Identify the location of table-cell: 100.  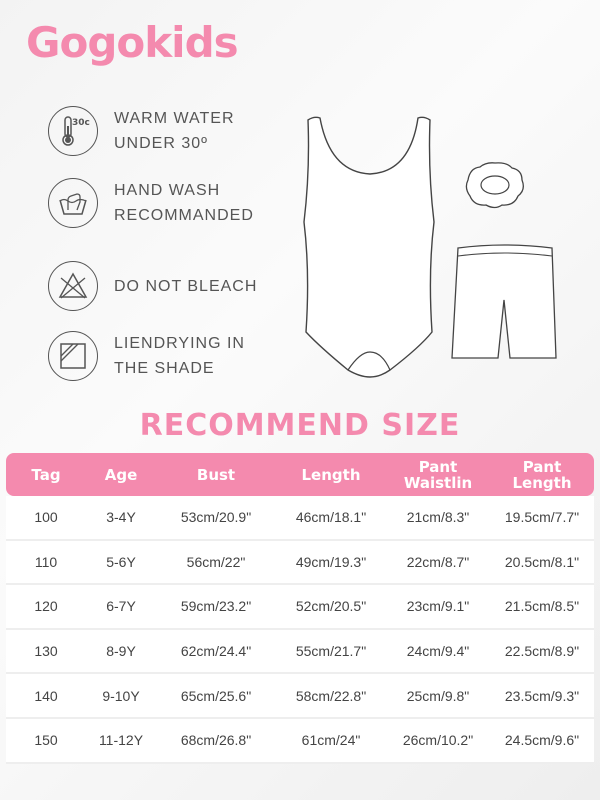
(46, 517).